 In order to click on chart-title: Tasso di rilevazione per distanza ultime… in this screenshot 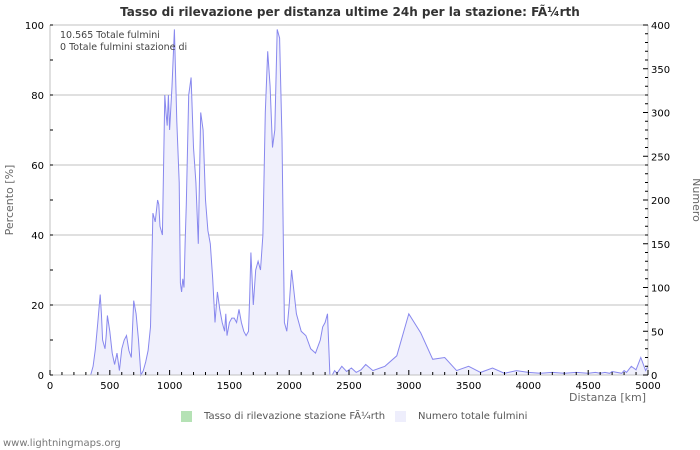, I will do `click(350, 12)`.